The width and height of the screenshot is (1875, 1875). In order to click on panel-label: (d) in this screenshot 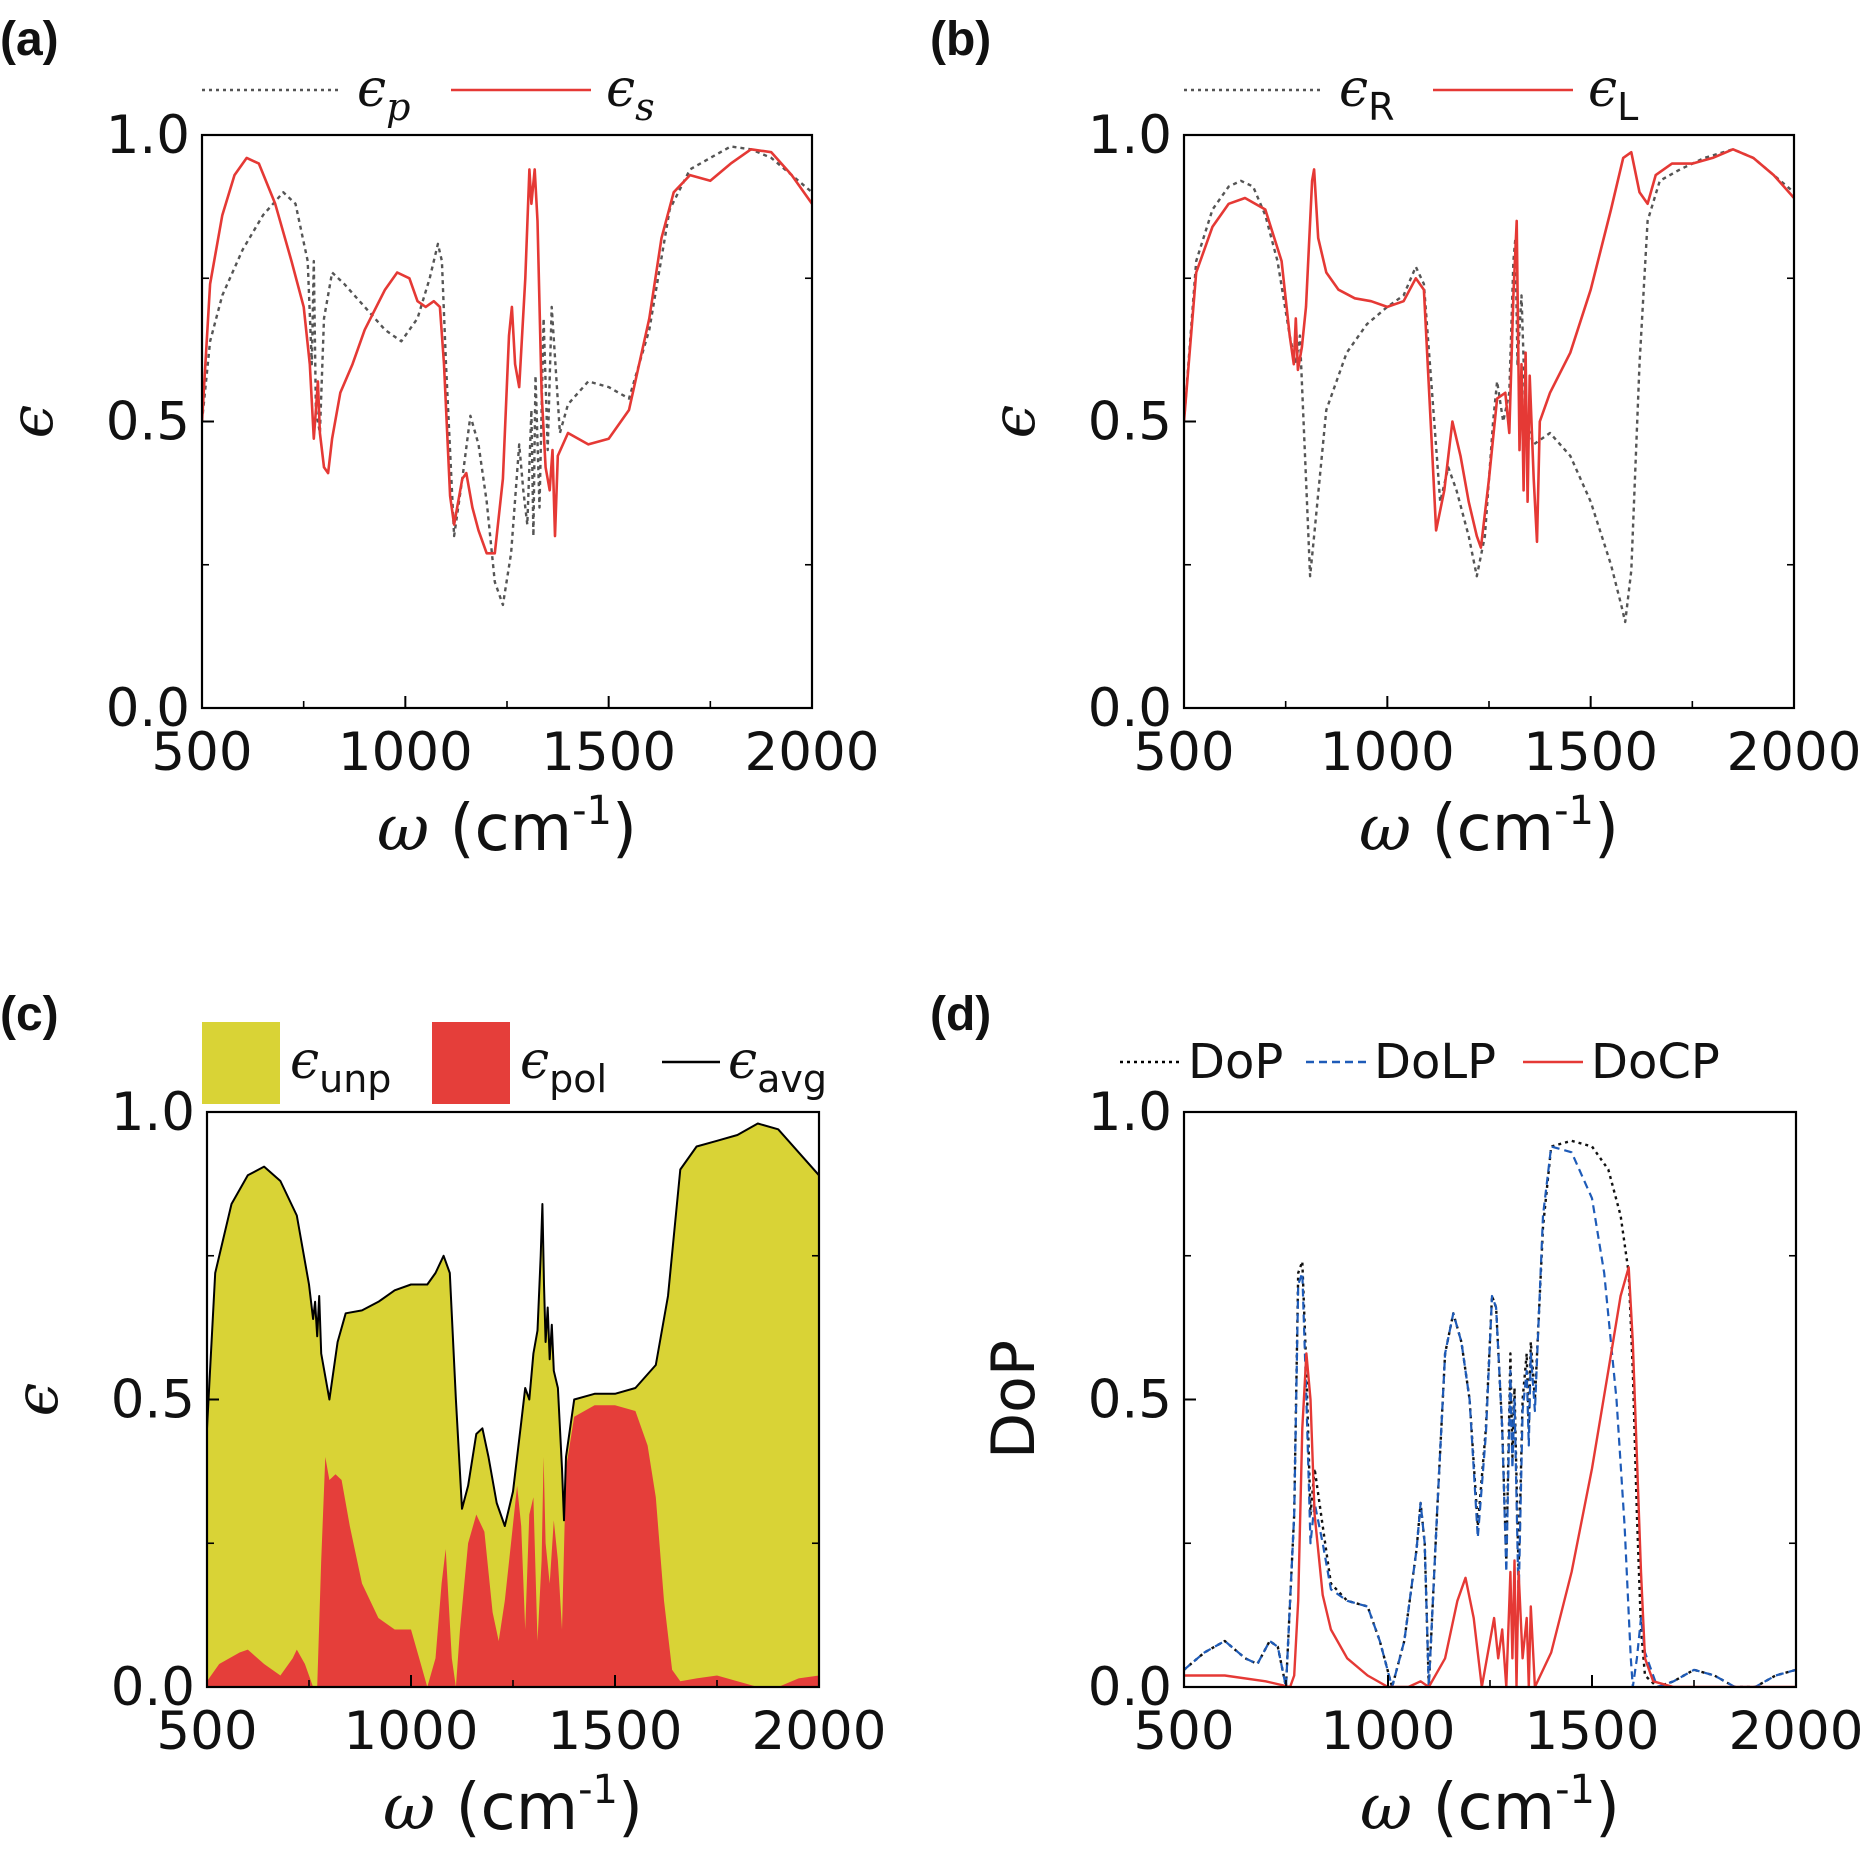, I will do `click(960, 1014)`.